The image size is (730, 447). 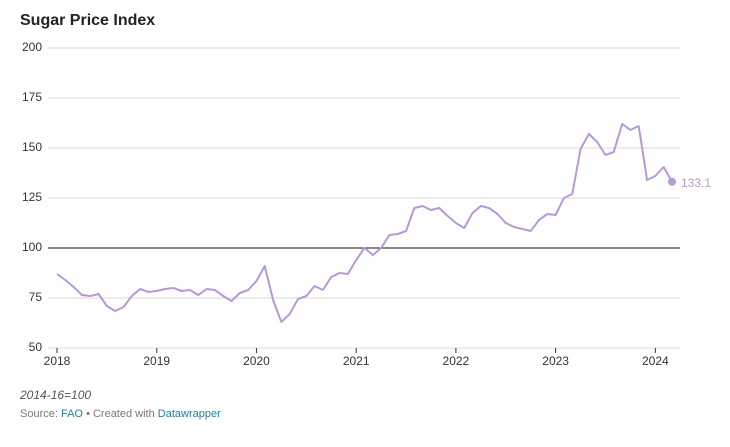 What do you see at coordinates (32, 247) in the screenshot?
I see `y-tick-label: 100` at bounding box center [32, 247].